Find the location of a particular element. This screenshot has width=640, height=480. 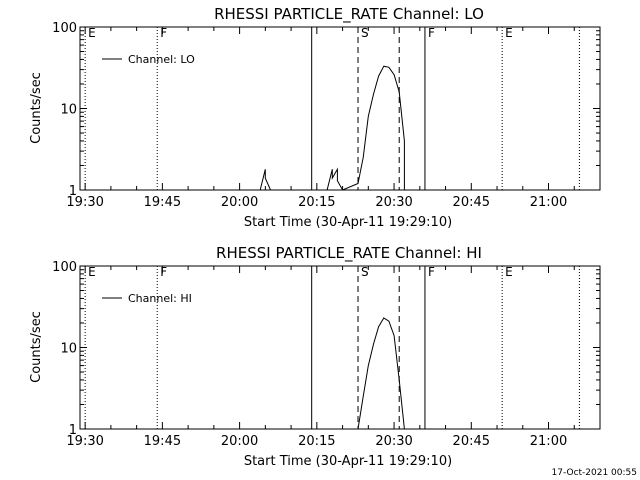

legend-entry-label: Channel: LO is located at coordinates (161, 59).